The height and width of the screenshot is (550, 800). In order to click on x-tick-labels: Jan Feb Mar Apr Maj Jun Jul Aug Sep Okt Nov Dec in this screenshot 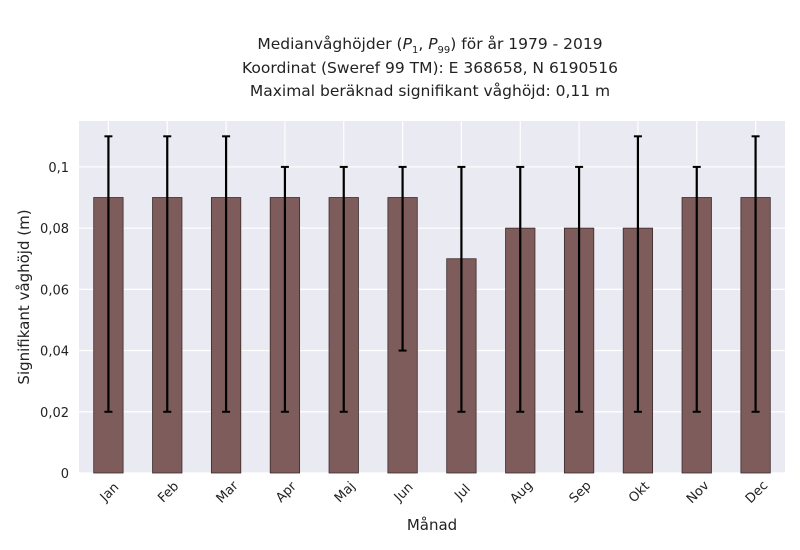, I will do `click(434, 492)`.